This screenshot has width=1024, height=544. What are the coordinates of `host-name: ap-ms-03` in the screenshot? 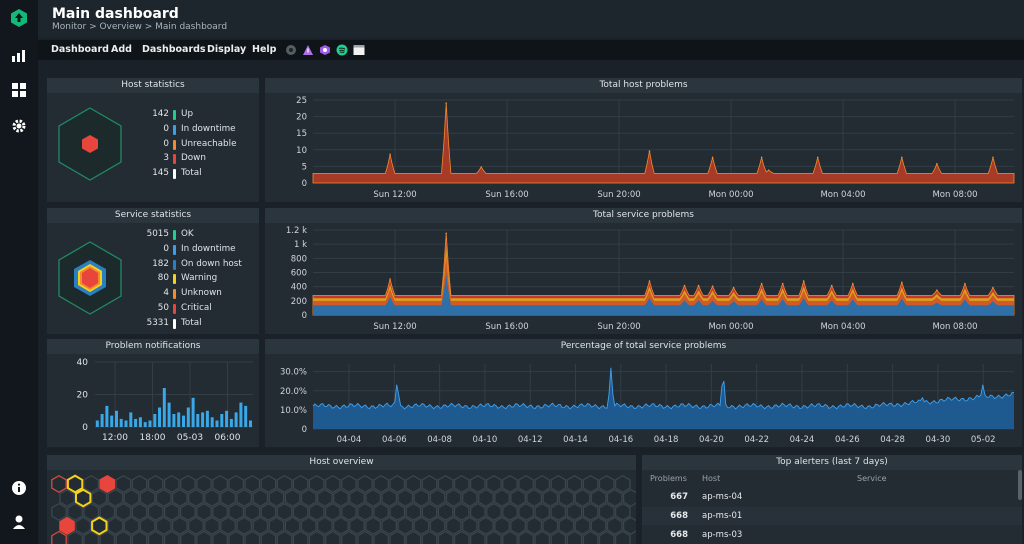 It's located at (722, 535).